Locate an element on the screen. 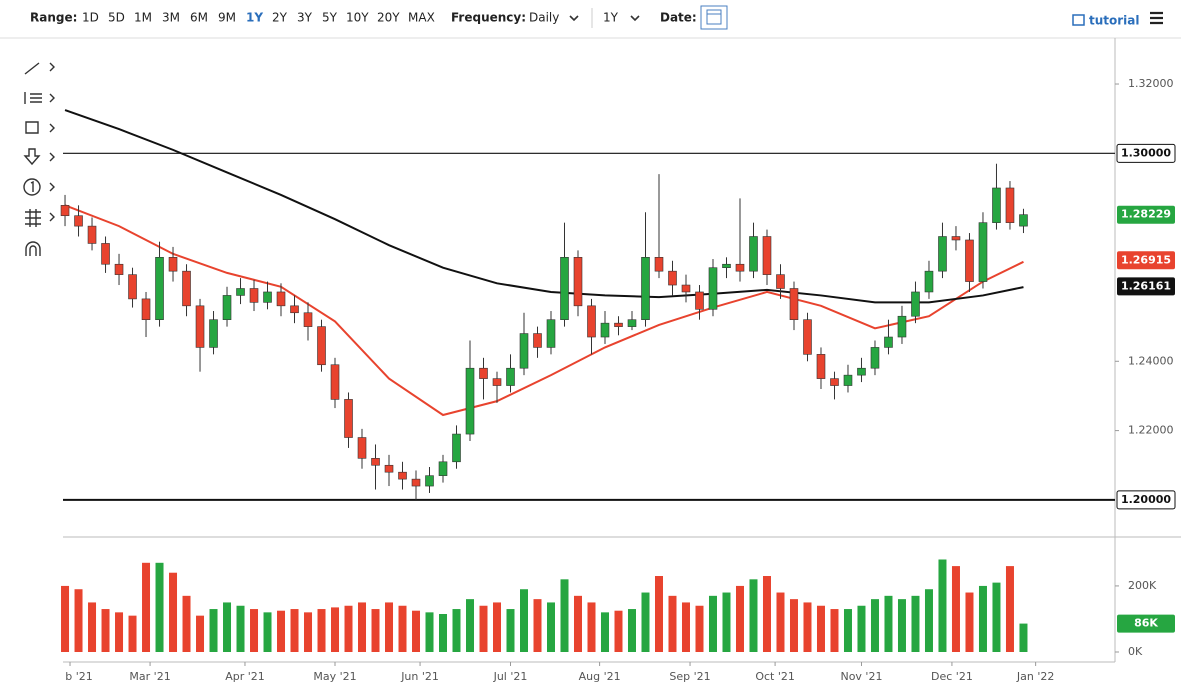 This screenshot has width=1181, height=695. tool-line is located at coordinates (39, 68).